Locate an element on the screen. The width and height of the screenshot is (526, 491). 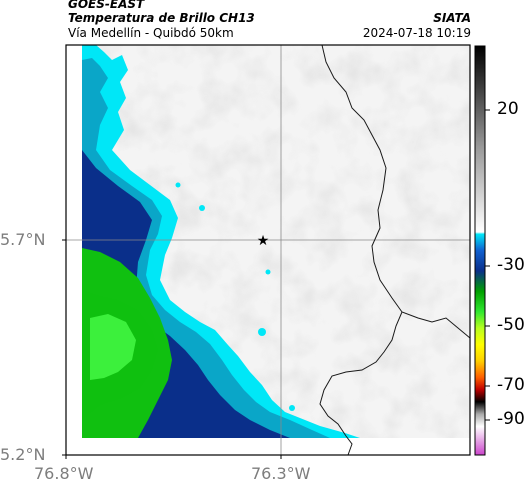
region-subtitle: Vía Medellín - Quibdó 50km is located at coordinates (151, 33).